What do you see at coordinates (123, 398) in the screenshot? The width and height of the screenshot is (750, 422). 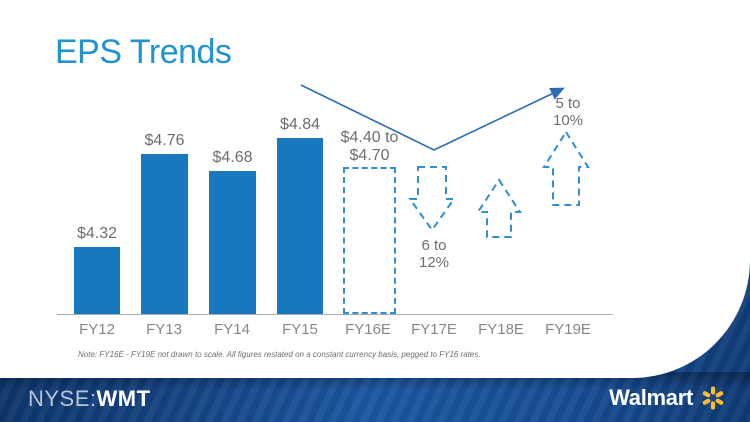 I see `ticker-symbol: WMT` at bounding box center [123, 398].